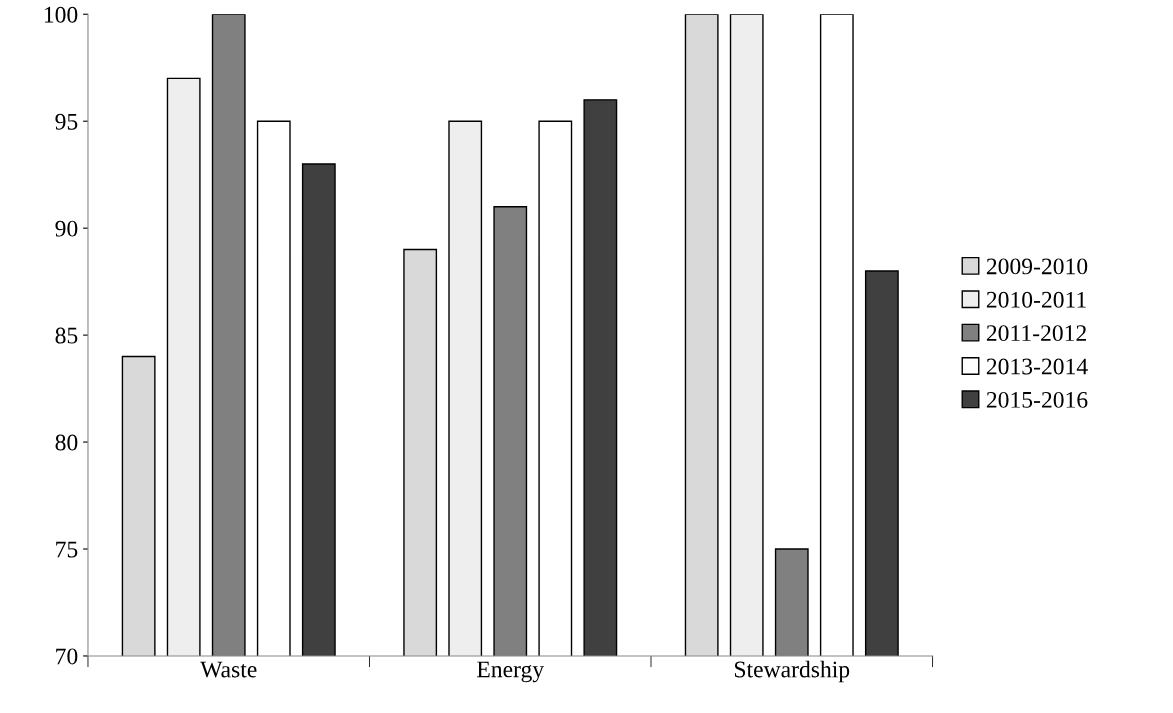 This screenshot has width=1173, height=713. What do you see at coordinates (1036, 333) in the screenshot?
I see `legend-label: 2011-2012` at bounding box center [1036, 333].